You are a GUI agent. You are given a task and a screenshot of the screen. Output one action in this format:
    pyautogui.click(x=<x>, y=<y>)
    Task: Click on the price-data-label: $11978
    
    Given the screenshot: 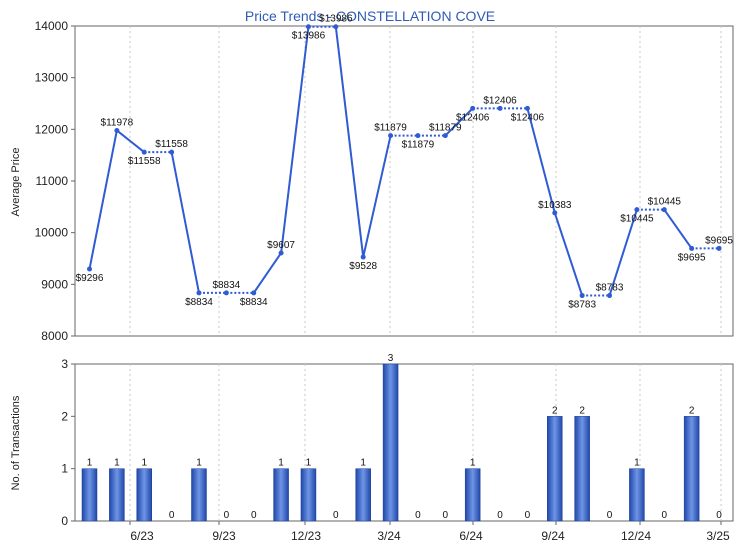 What is the action you would take?
    pyautogui.click(x=117, y=122)
    